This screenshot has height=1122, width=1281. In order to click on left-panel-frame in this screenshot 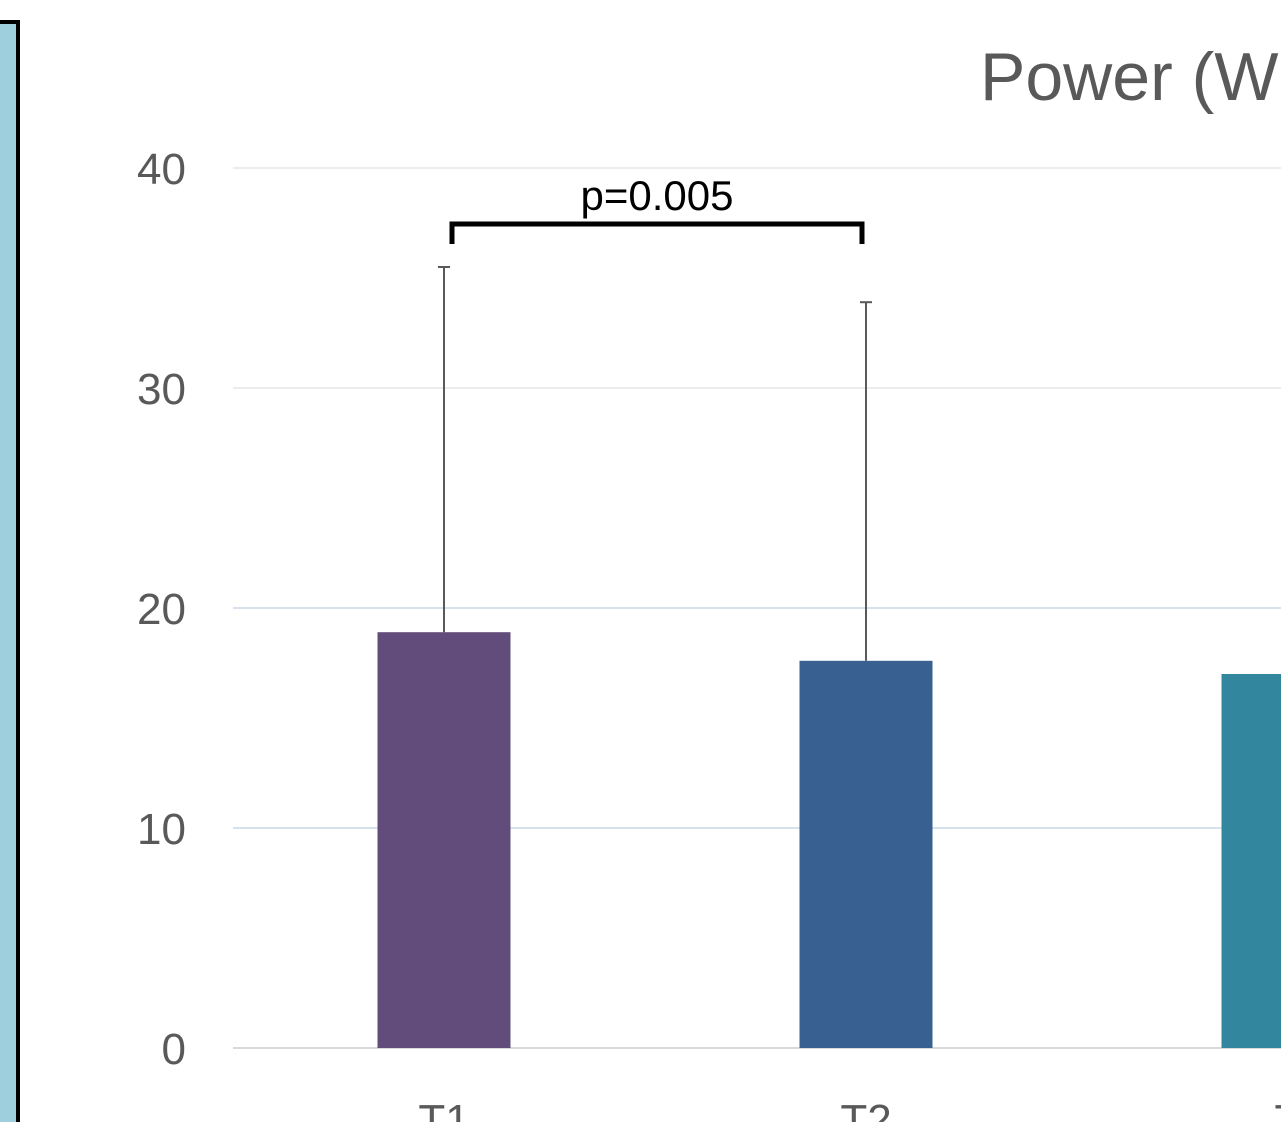, I will do `click(10, 571)`.